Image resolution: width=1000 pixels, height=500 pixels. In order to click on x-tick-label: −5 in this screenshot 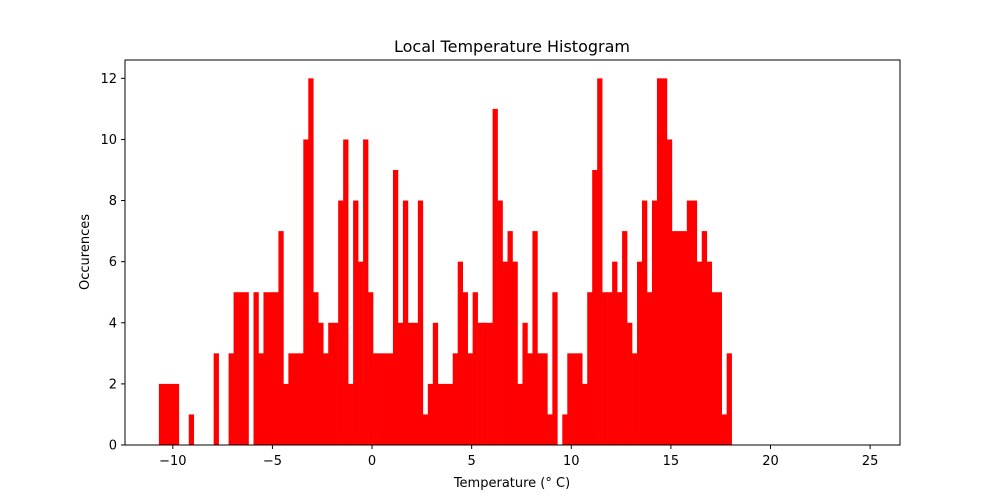, I will do `click(272, 461)`.